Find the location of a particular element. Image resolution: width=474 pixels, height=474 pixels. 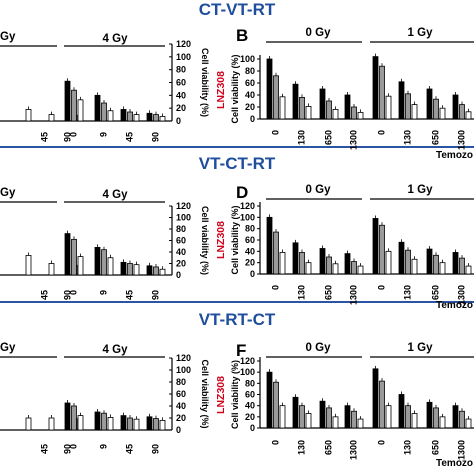

group-label: 0 Gy is located at coordinates (319, 190).